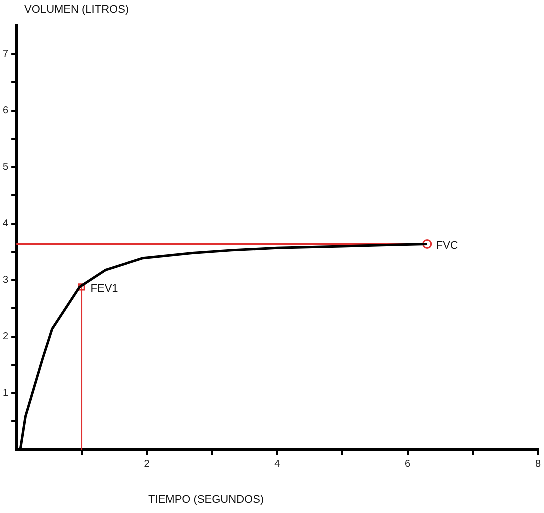 The image size is (544, 513). What do you see at coordinates (408, 464) in the screenshot?
I see `x-tick-label: 6` at bounding box center [408, 464].